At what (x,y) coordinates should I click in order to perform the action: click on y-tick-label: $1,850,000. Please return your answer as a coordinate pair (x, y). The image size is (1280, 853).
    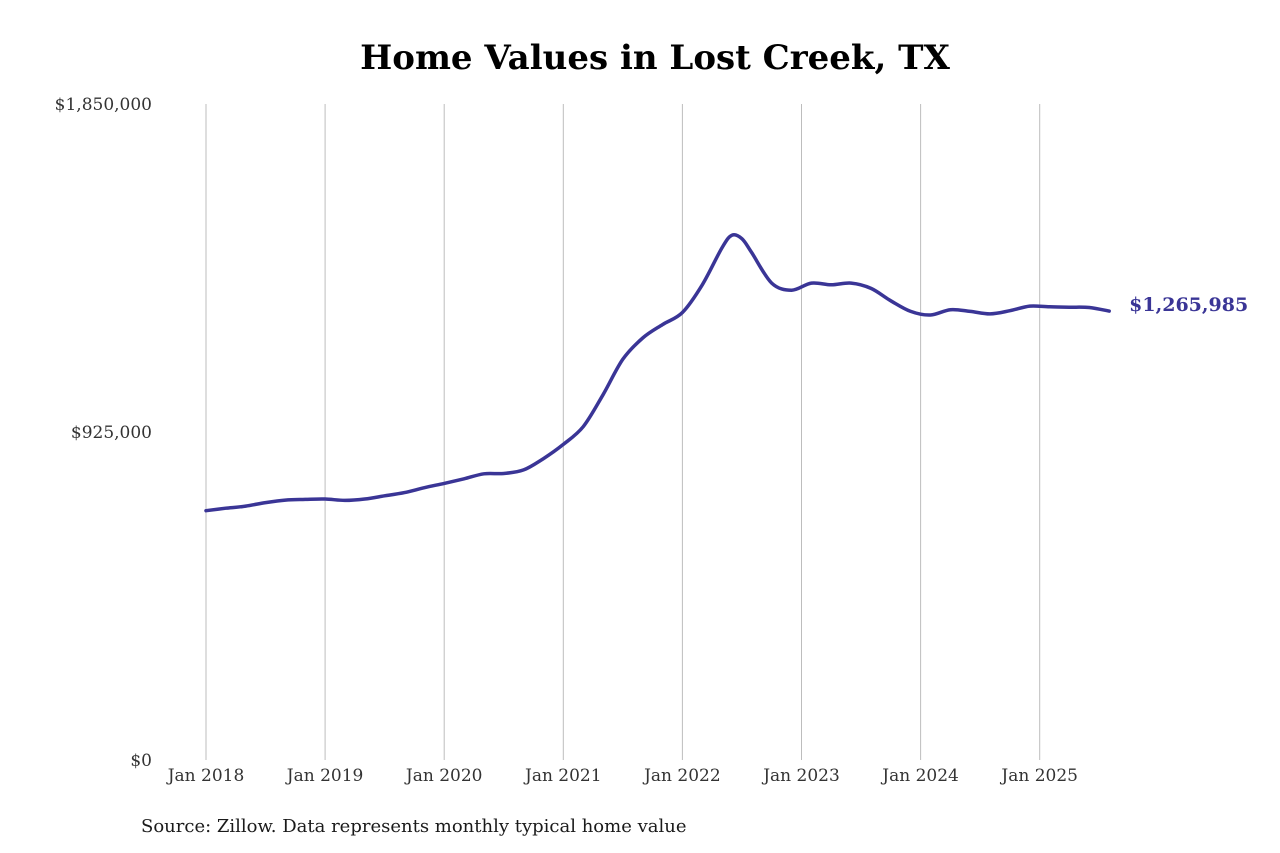
    Looking at the image, I should click on (103, 105).